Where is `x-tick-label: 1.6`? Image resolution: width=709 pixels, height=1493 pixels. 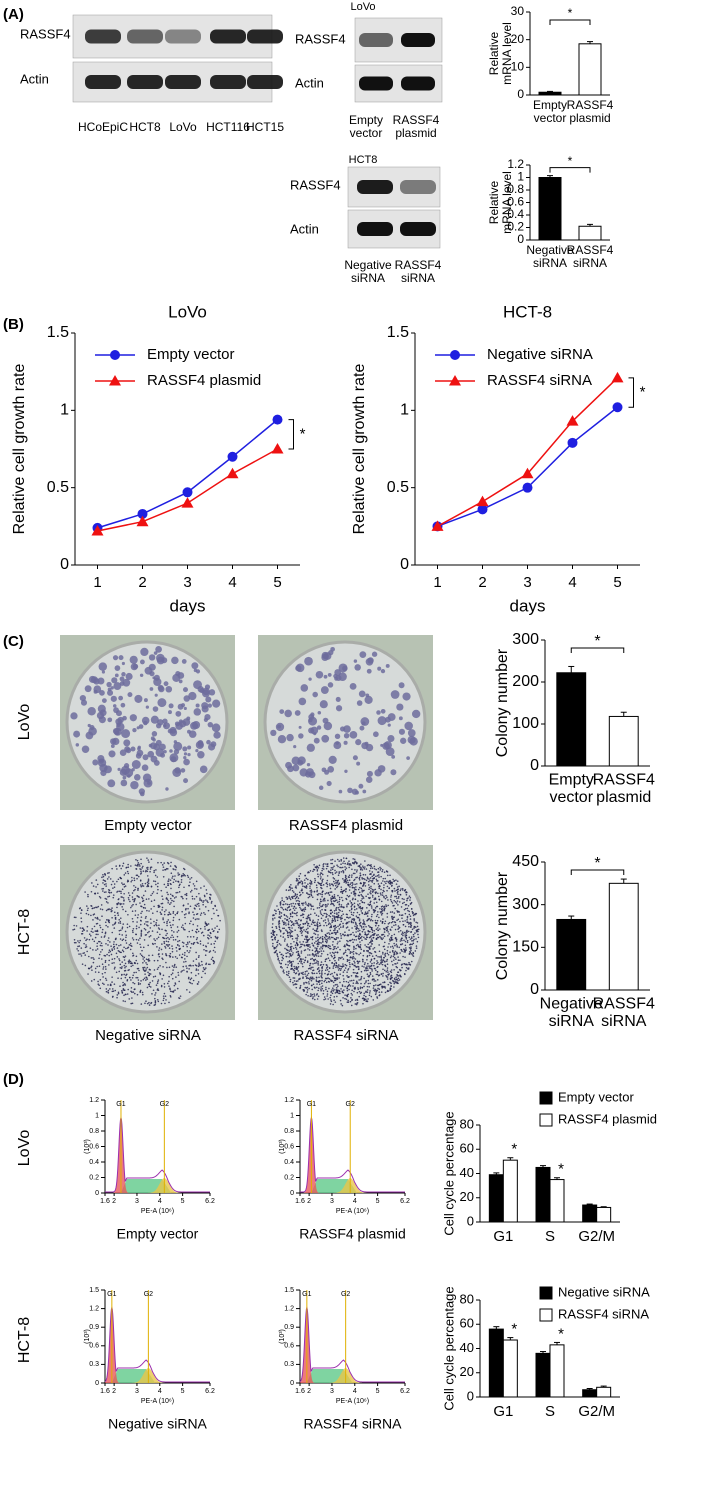 x-tick-label: 1.6 is located at coordinates (105, 1201).